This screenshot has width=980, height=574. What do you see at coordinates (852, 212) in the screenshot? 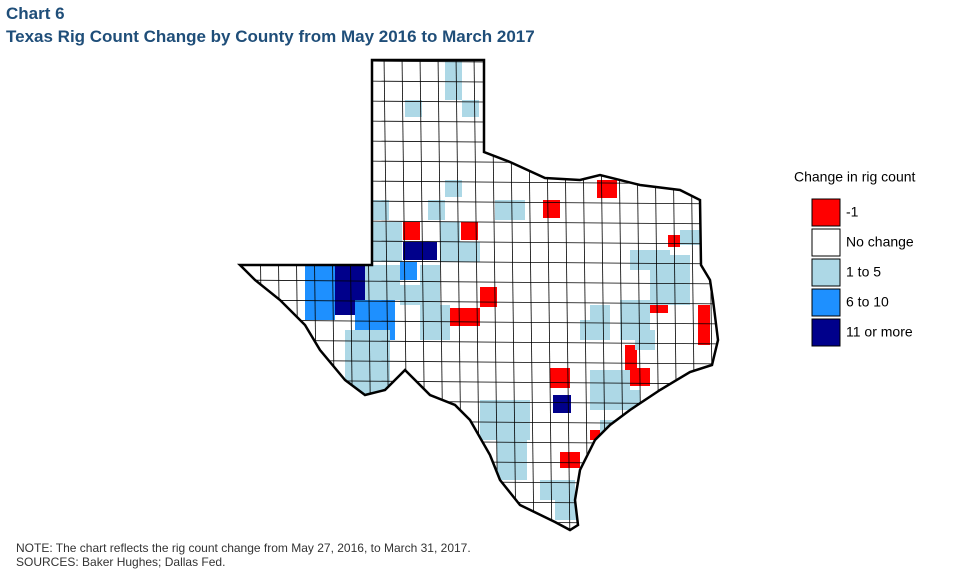
I see `legend-label: -1` at bounding box center [852, 212].